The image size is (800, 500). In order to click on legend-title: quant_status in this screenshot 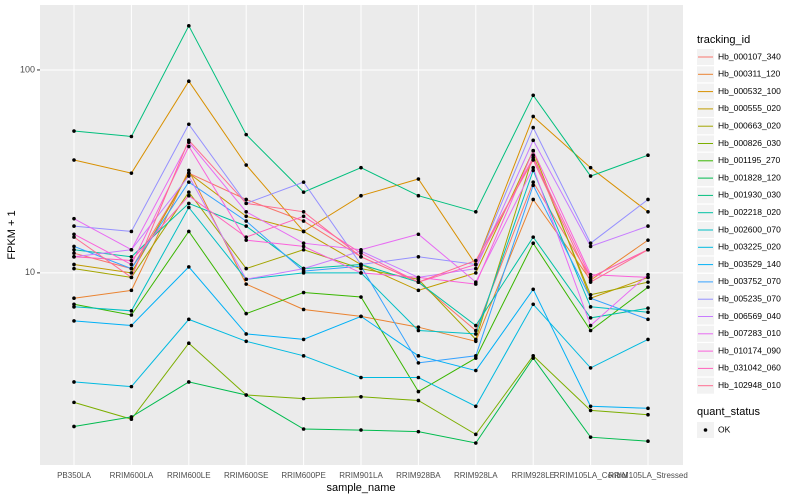, I will do `click(728, 412)`.